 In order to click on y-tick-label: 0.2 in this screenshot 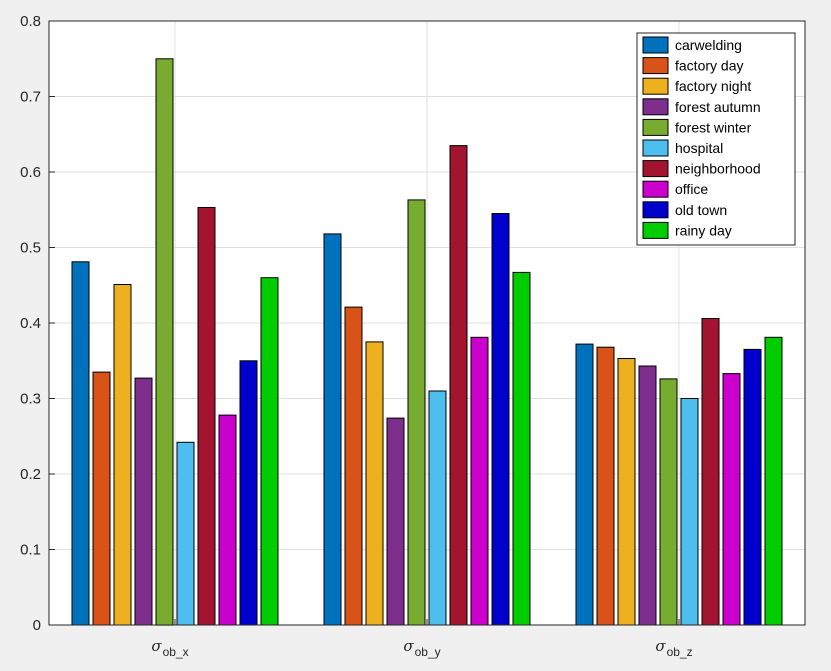, I will do `click(30, 474)`.